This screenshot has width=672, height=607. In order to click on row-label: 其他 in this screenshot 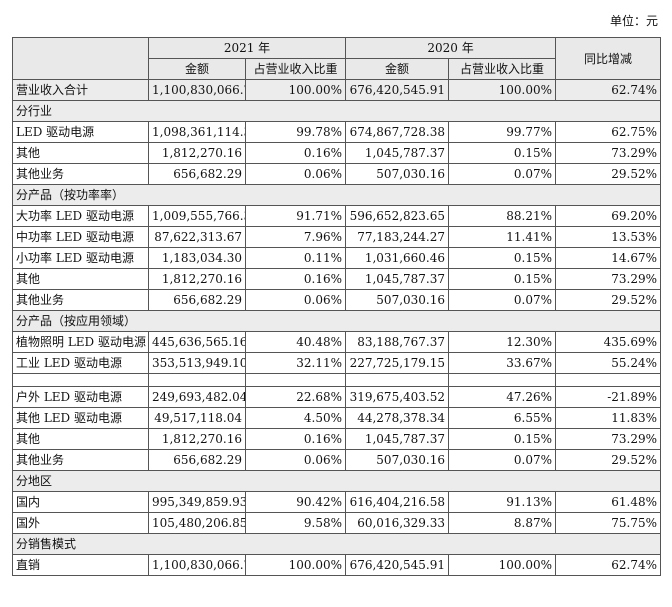, I will do `click(80, 279)`.